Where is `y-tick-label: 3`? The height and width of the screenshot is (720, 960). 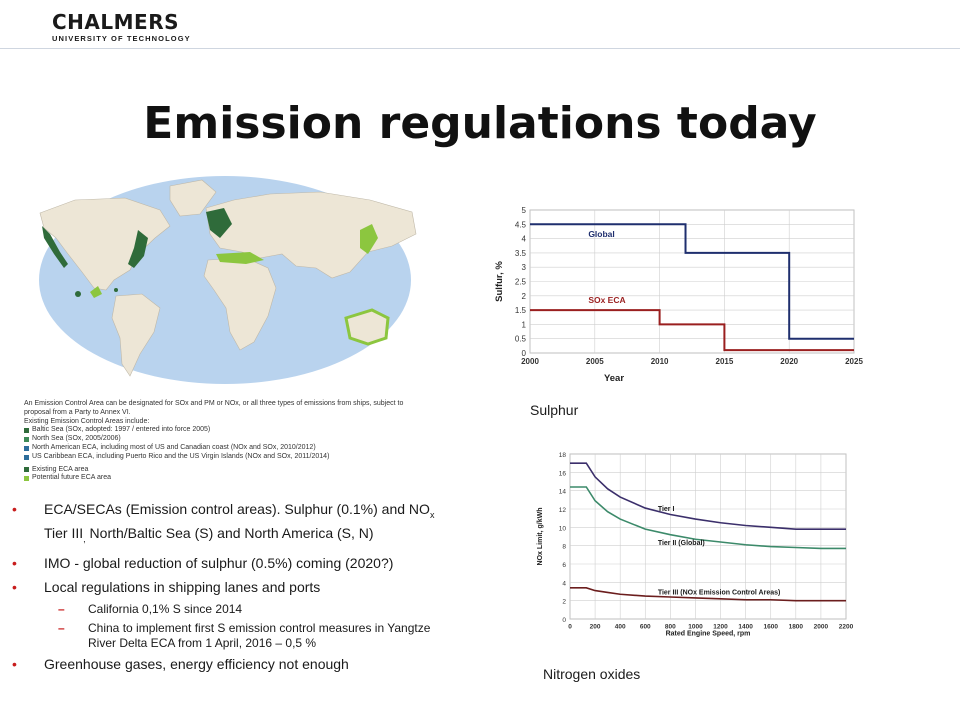
y-tick-label: 3 is located at coordinates (524, 267).